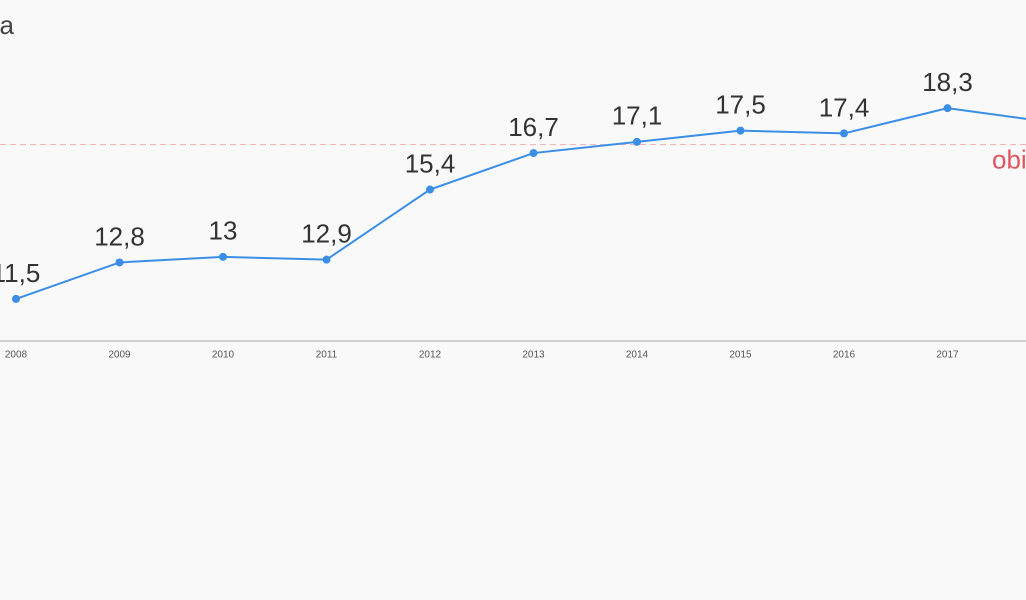  I want to click on value-label: 12,9, so click(326, 234).